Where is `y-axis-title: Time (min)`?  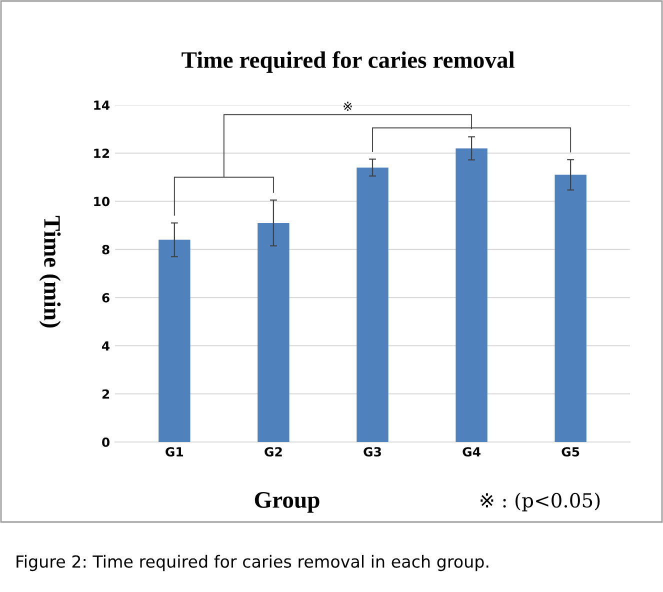
y-axis-title: Time (min) is located at coordinates (50, 272).